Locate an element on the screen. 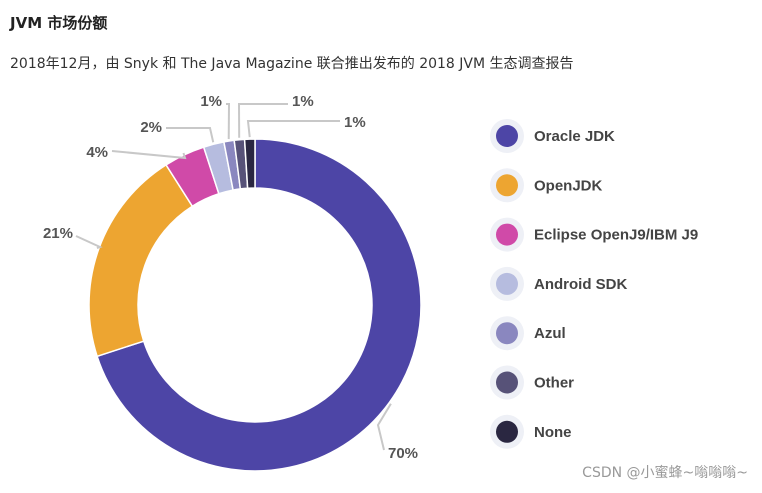 This screenshot has width=762, height=493. percent-label-eclipse-openj9-ibm-j9: 4% is located at coordinates (97, 152).